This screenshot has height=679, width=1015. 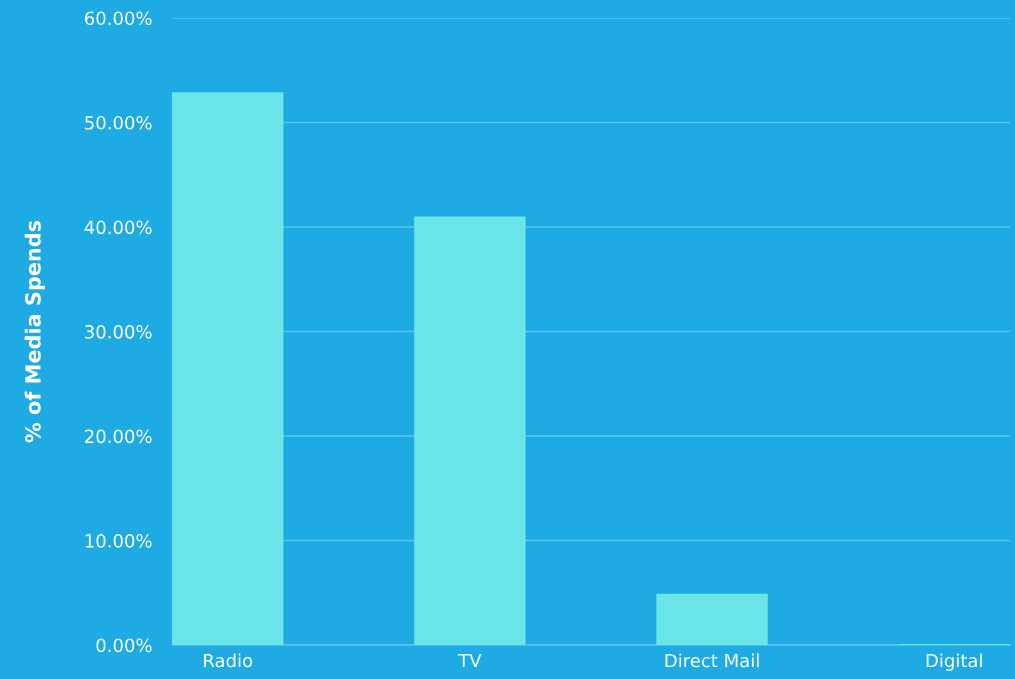 What do you see at coordinates (34, 331) in the screenshot?
I see `y-axis-title: % of Media Spends` at bounding box center [34, 331].